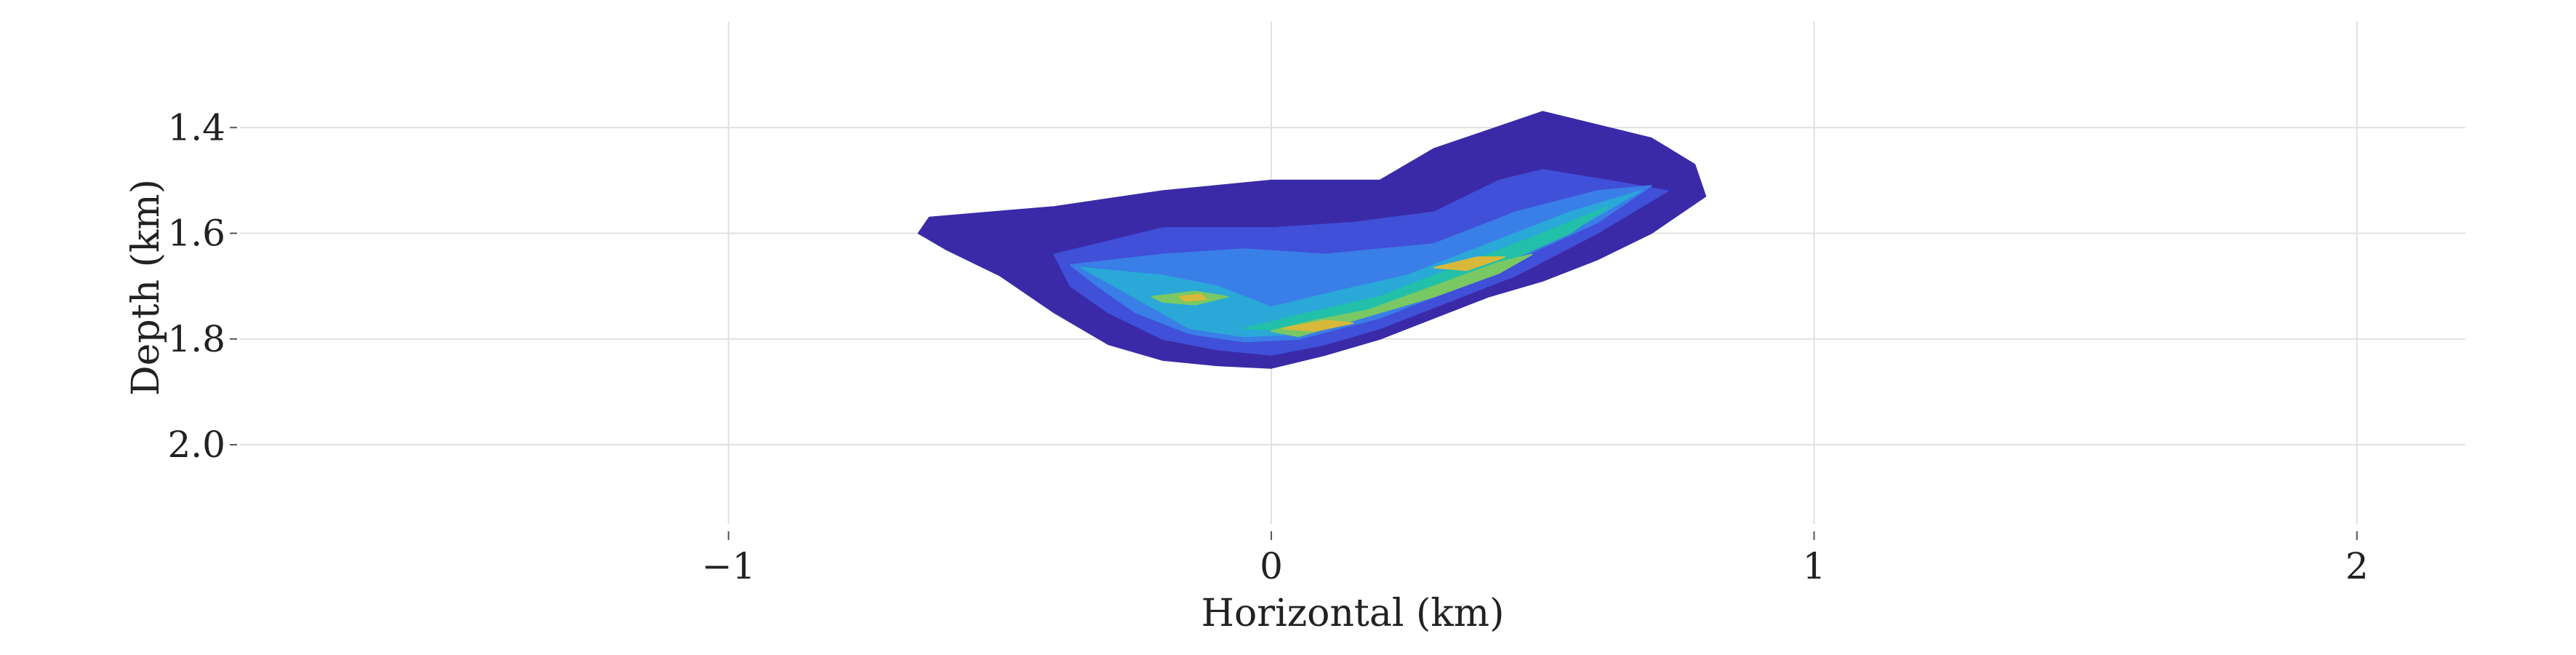 The image size is (2576, 655). What do you see at coordinates (1813, 566) in the screenshot?
I see `x-tick-label: 1` at bounding box center [1813, 566].